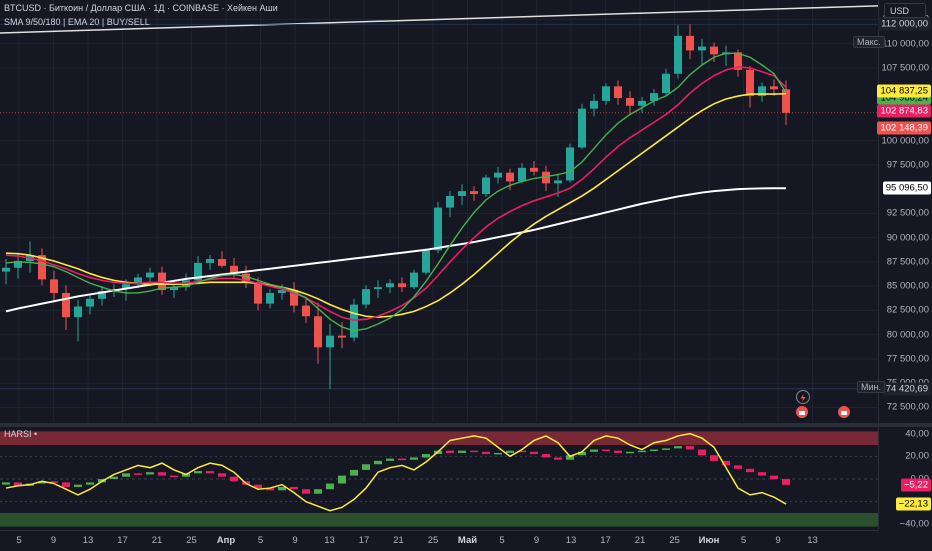 This screenshot has height=551, width=932. What do you see at coordinates (907, 359) in the screenshot?
I see `price-axis-label: 77 500,00` at bounding box center [907, 359].